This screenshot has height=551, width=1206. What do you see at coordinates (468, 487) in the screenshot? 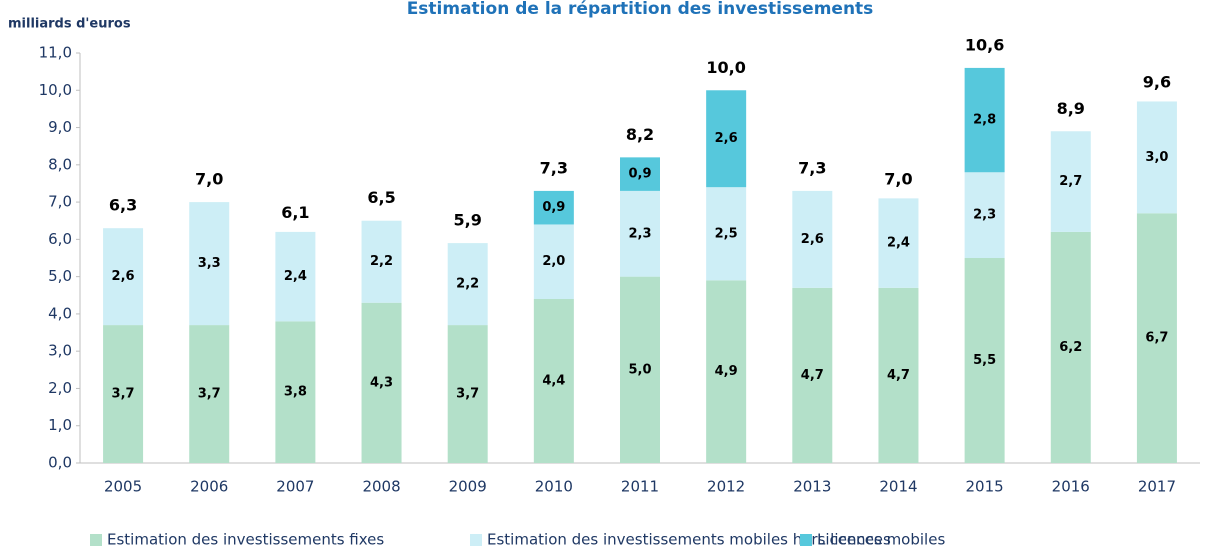
I see `x-tick-label: 2009` at bounding box center [468, 487].